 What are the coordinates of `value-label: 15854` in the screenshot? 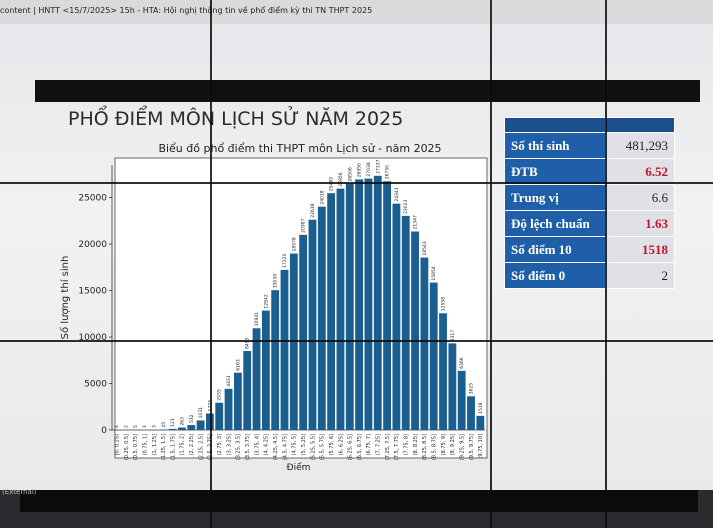 It's located at (434, 273).